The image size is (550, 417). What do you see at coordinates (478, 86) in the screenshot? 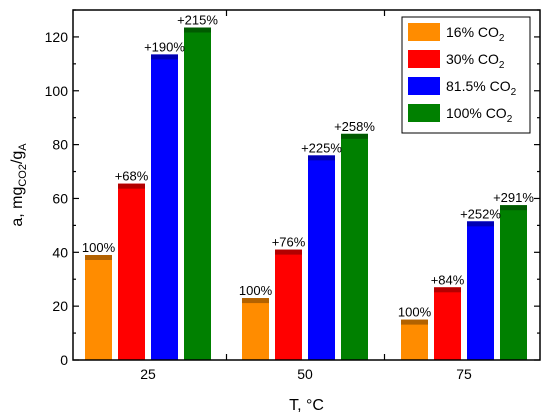
I see `legend-label-main: 81.5% CO` at bounding box center [478, 86].